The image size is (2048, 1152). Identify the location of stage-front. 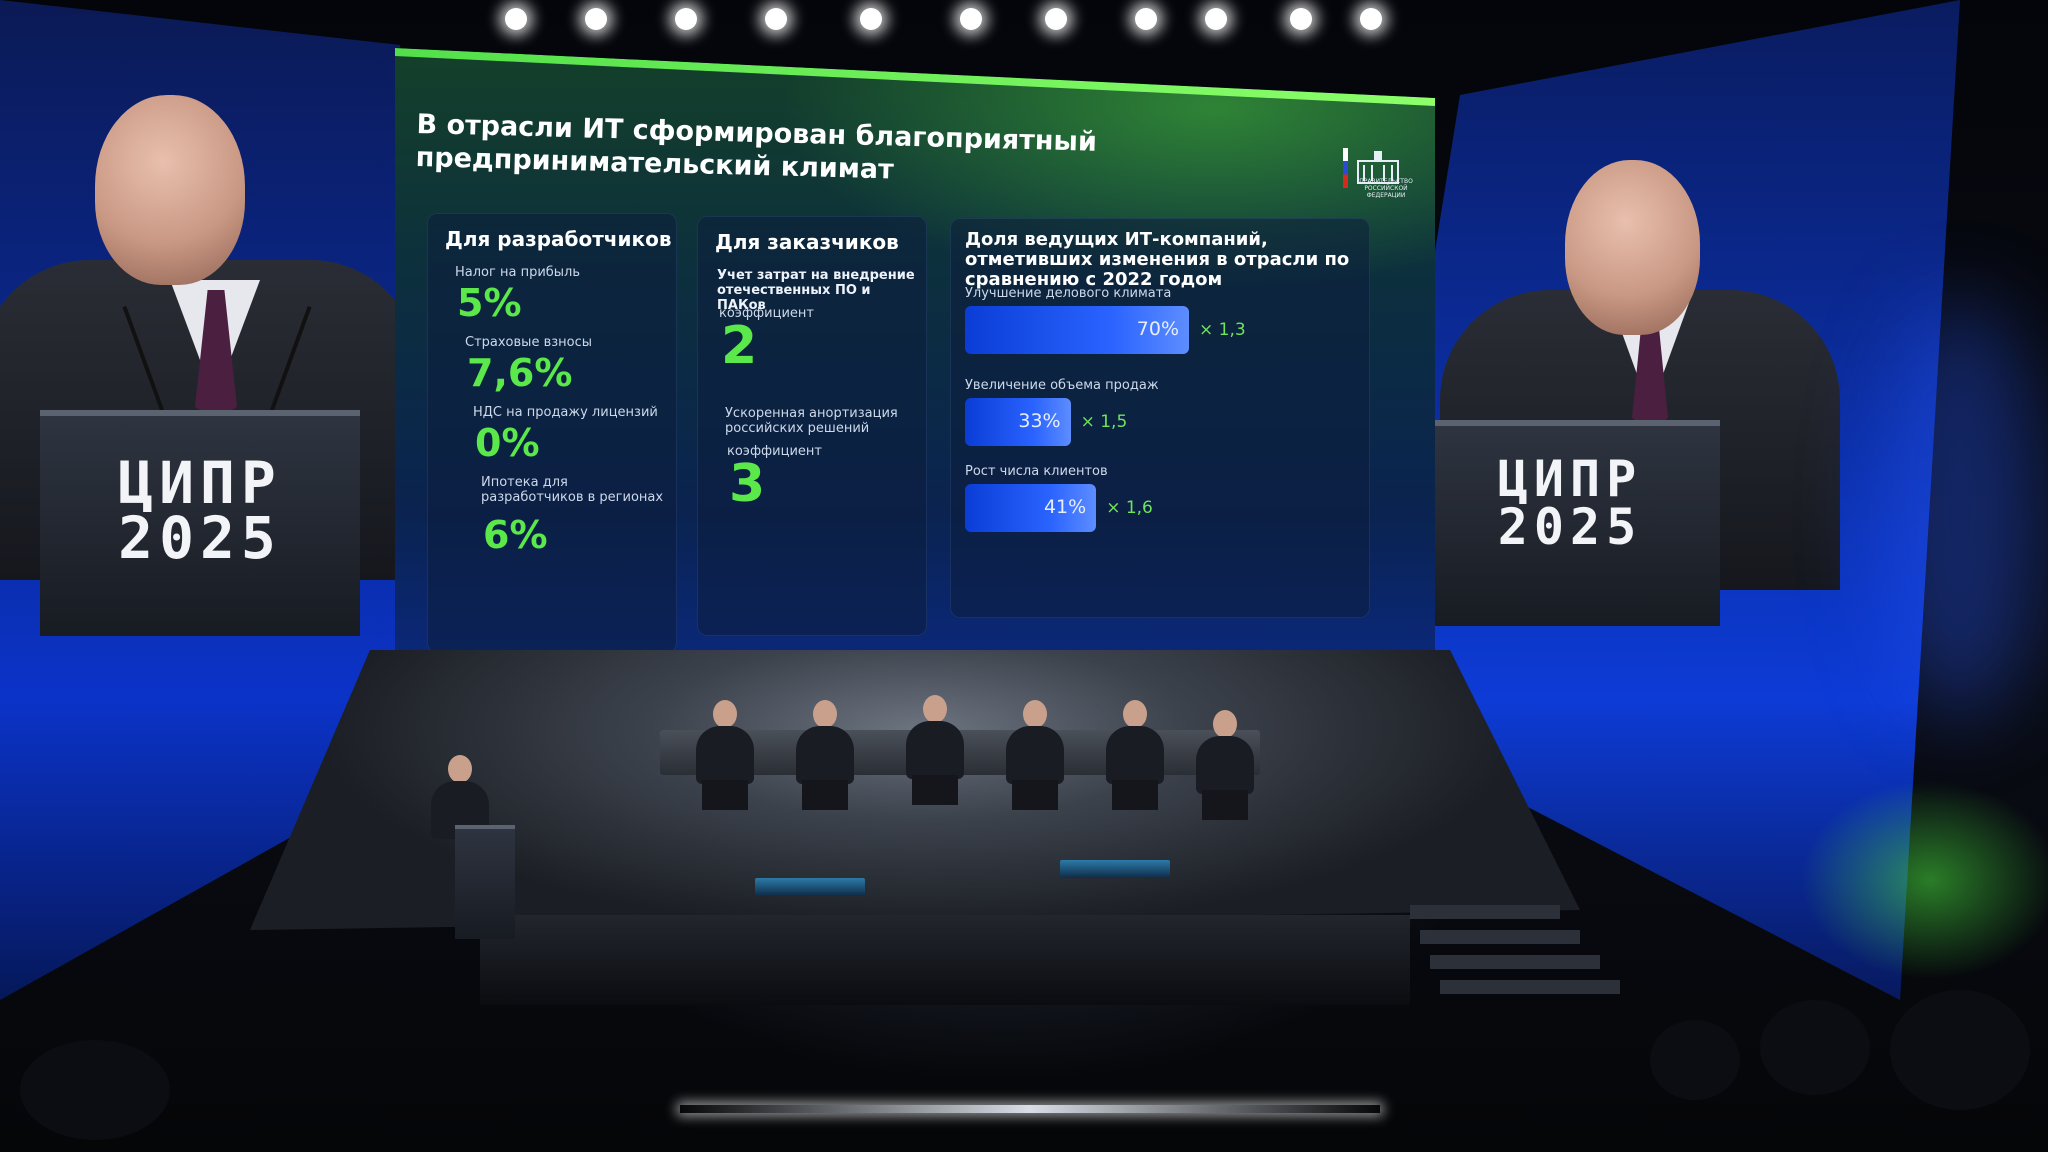
(945, 960).